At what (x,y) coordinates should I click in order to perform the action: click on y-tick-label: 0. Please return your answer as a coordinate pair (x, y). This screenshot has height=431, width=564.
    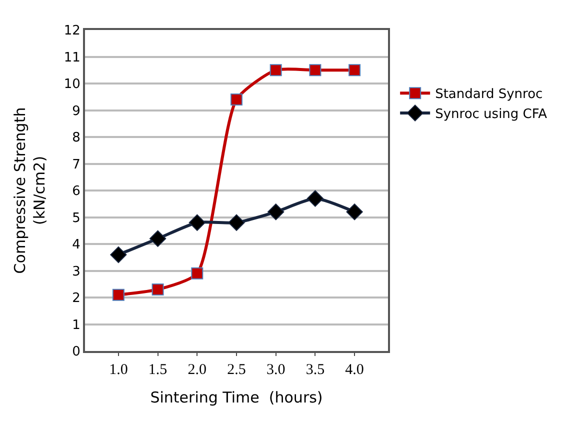
    Looking at the image, I should click on (76, 352).